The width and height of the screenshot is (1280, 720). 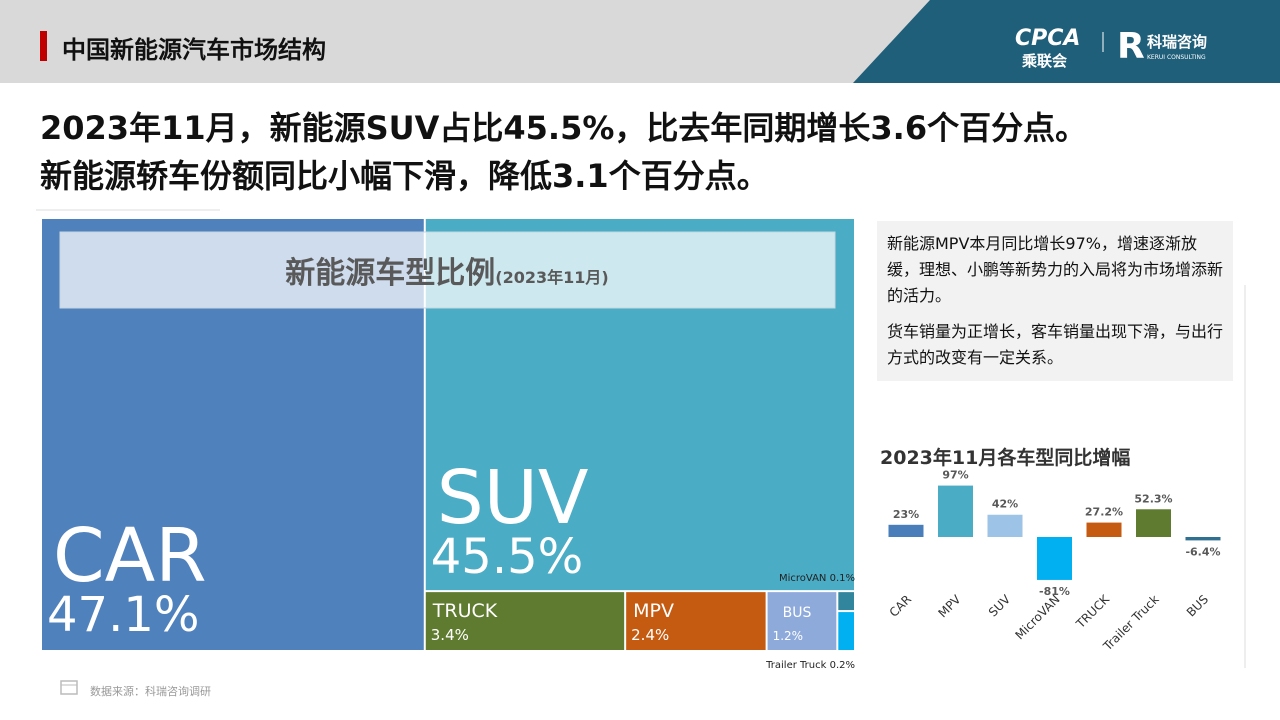 I want to click on logo-text: KERUI CONSULTING, so click(x=1176, y=57).